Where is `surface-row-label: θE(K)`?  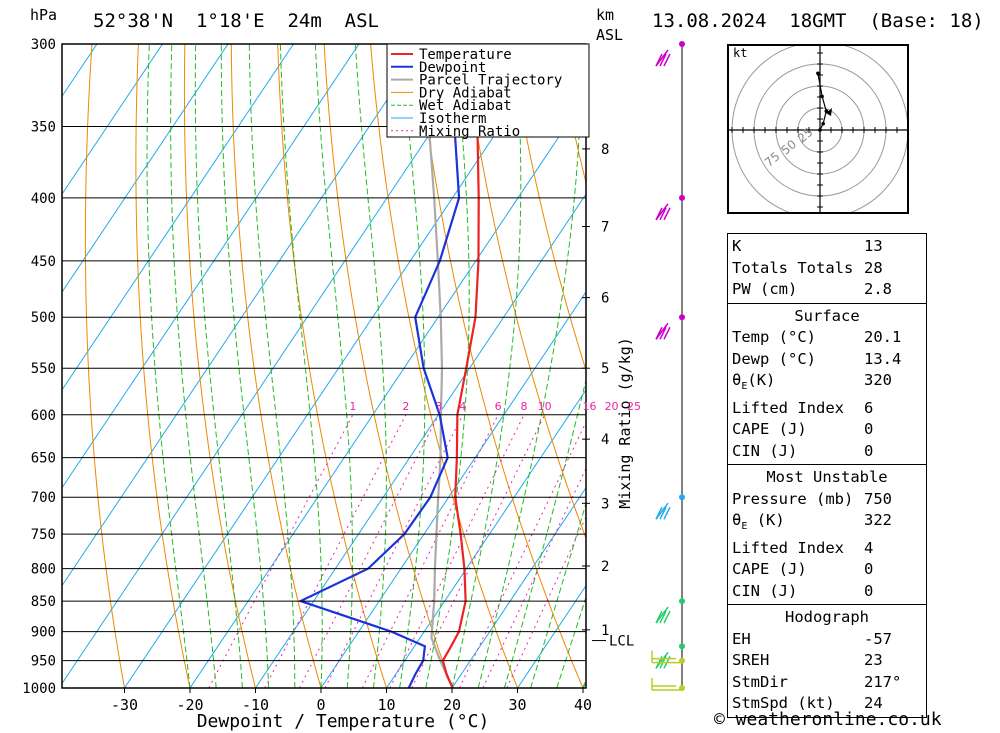
surface-row-label: θE(K) is located at coordinates (754, 382).